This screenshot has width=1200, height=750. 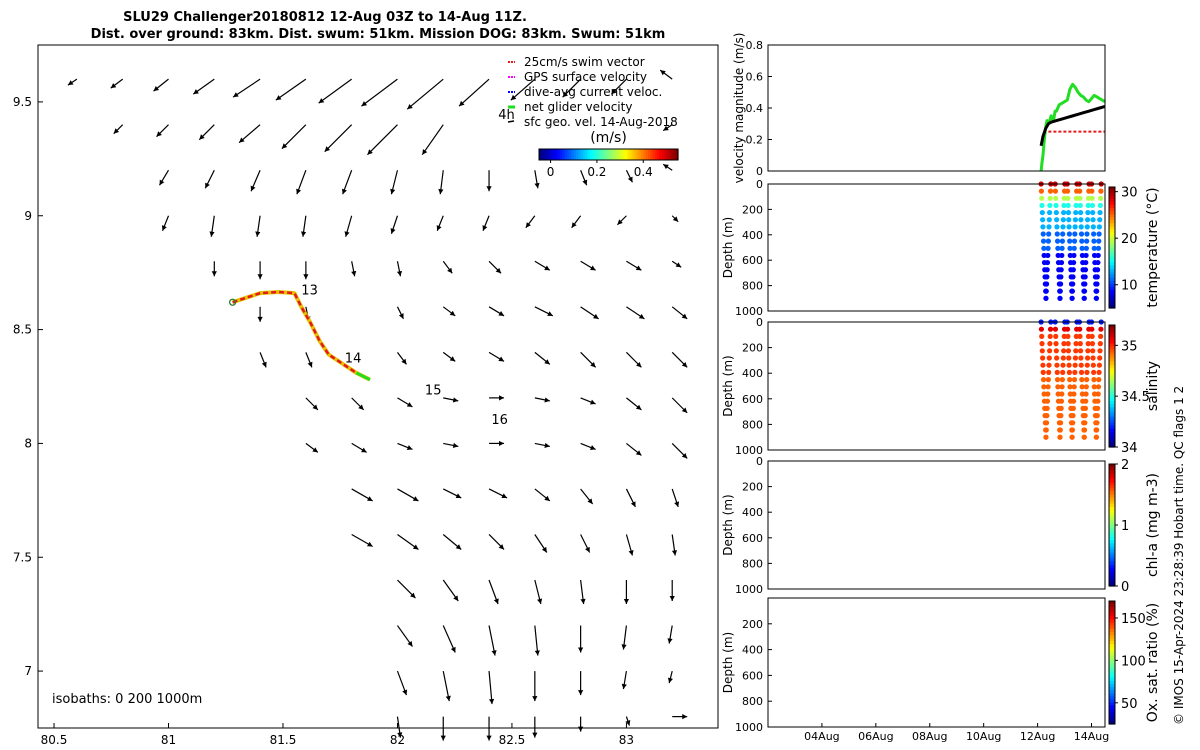 I want to click on oxygen-frame, so click(x=936, y=662).